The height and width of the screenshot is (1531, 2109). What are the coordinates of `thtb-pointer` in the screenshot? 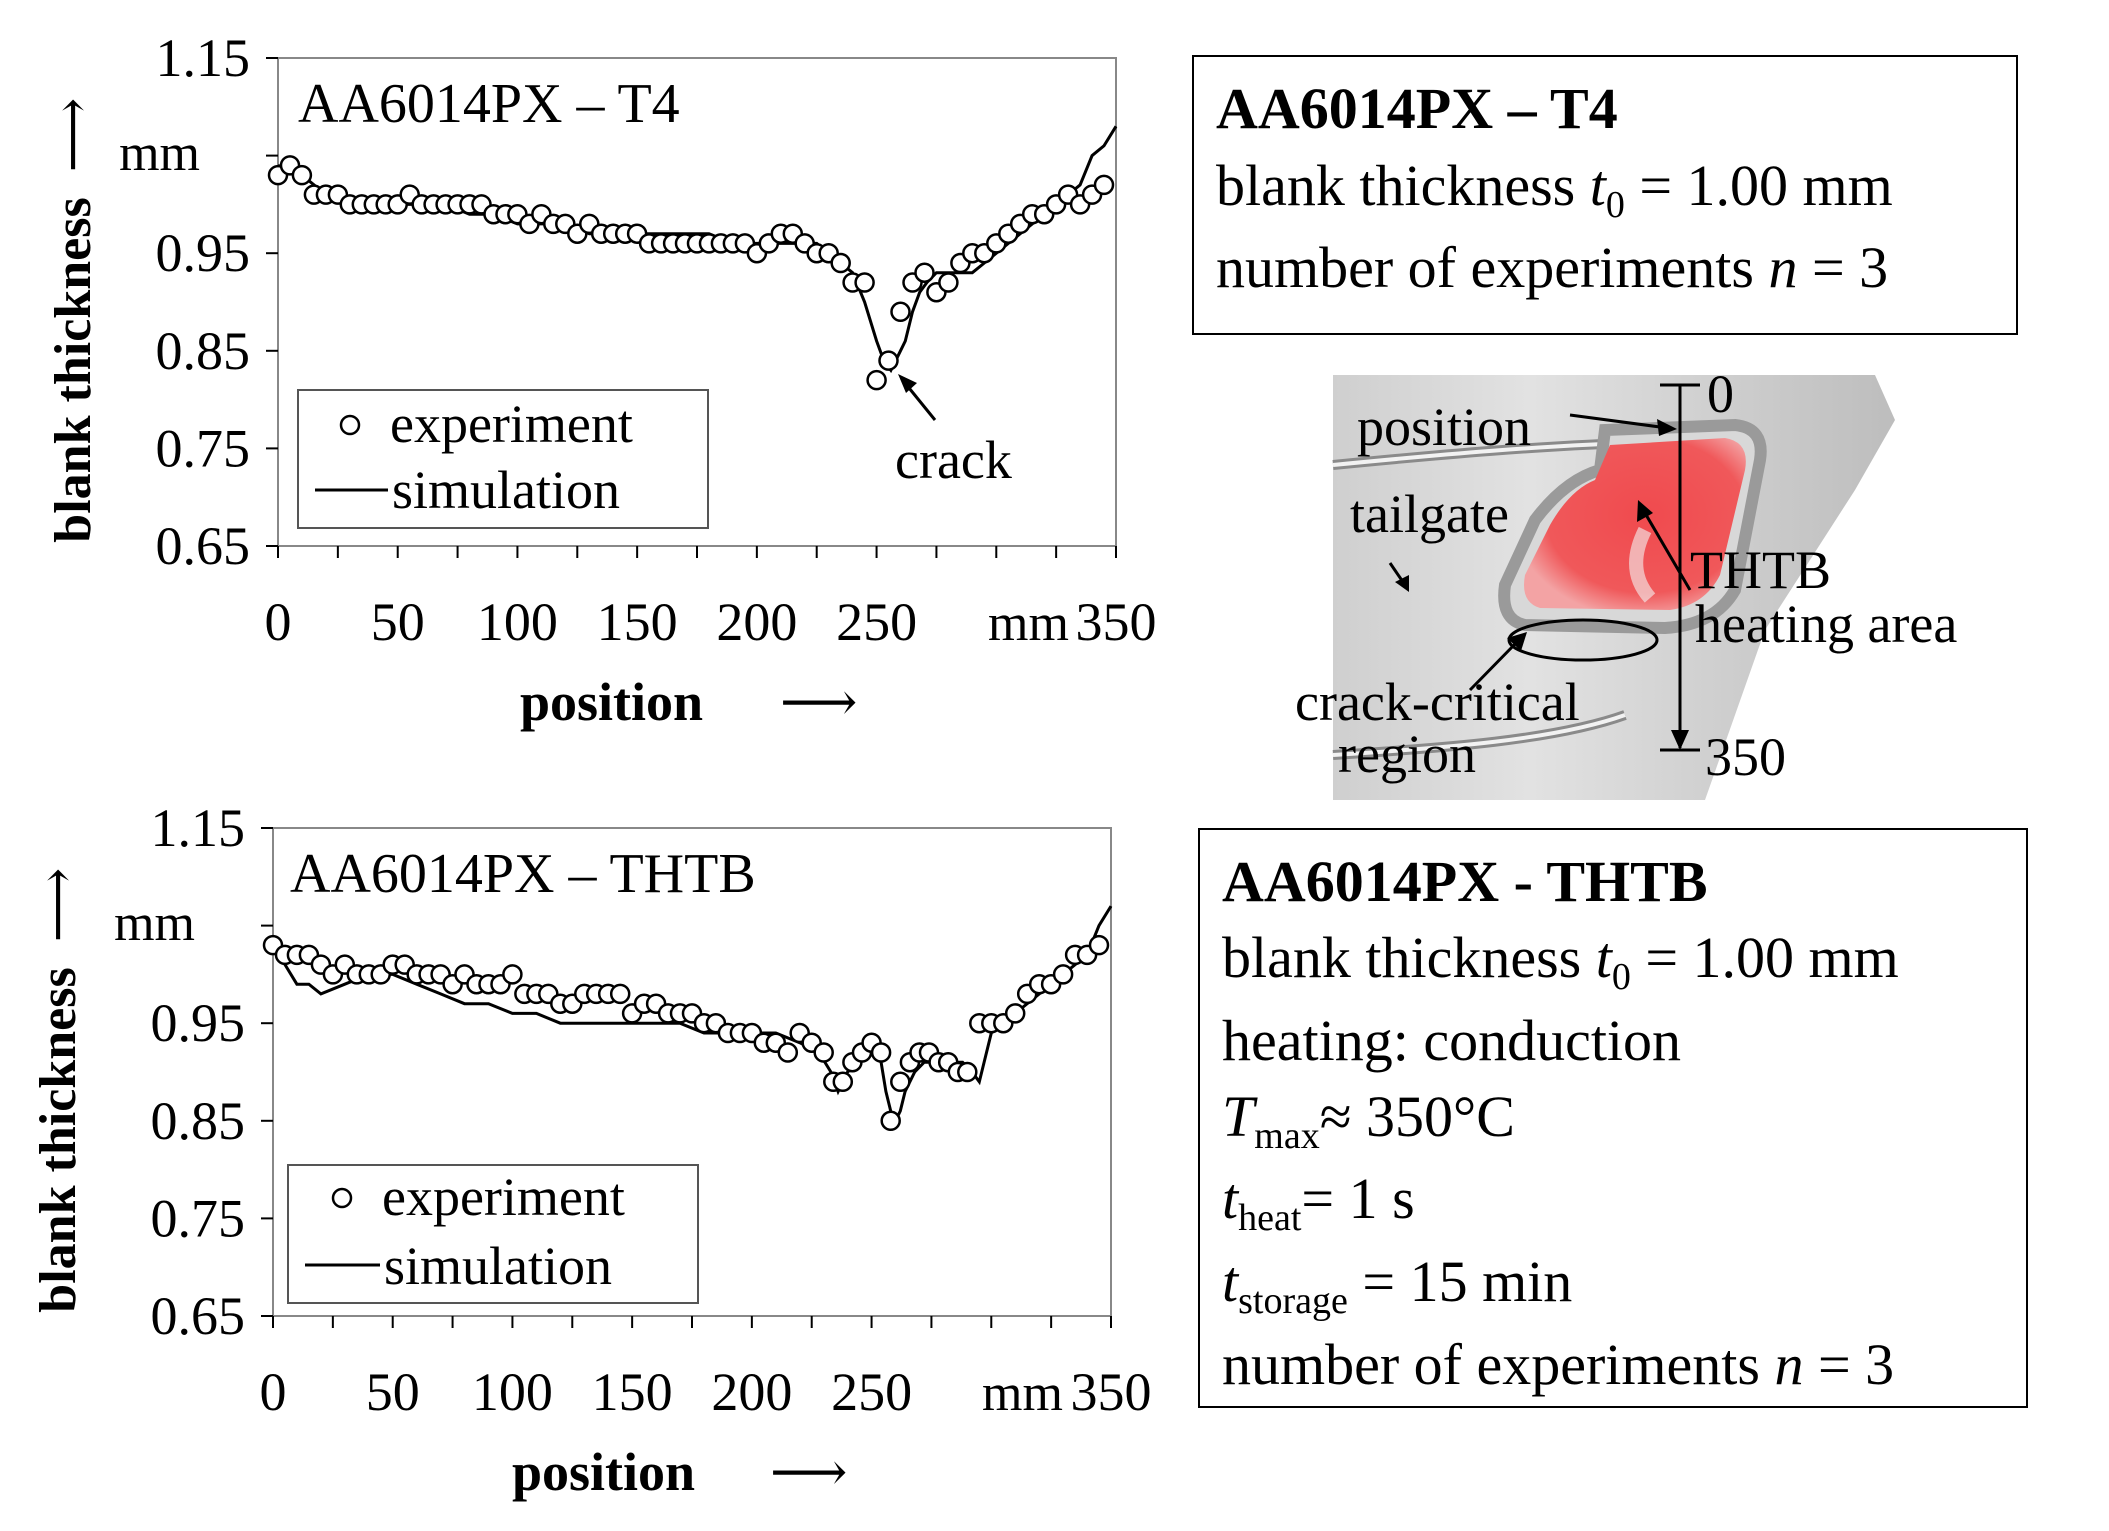 It's located at (1667, 551).